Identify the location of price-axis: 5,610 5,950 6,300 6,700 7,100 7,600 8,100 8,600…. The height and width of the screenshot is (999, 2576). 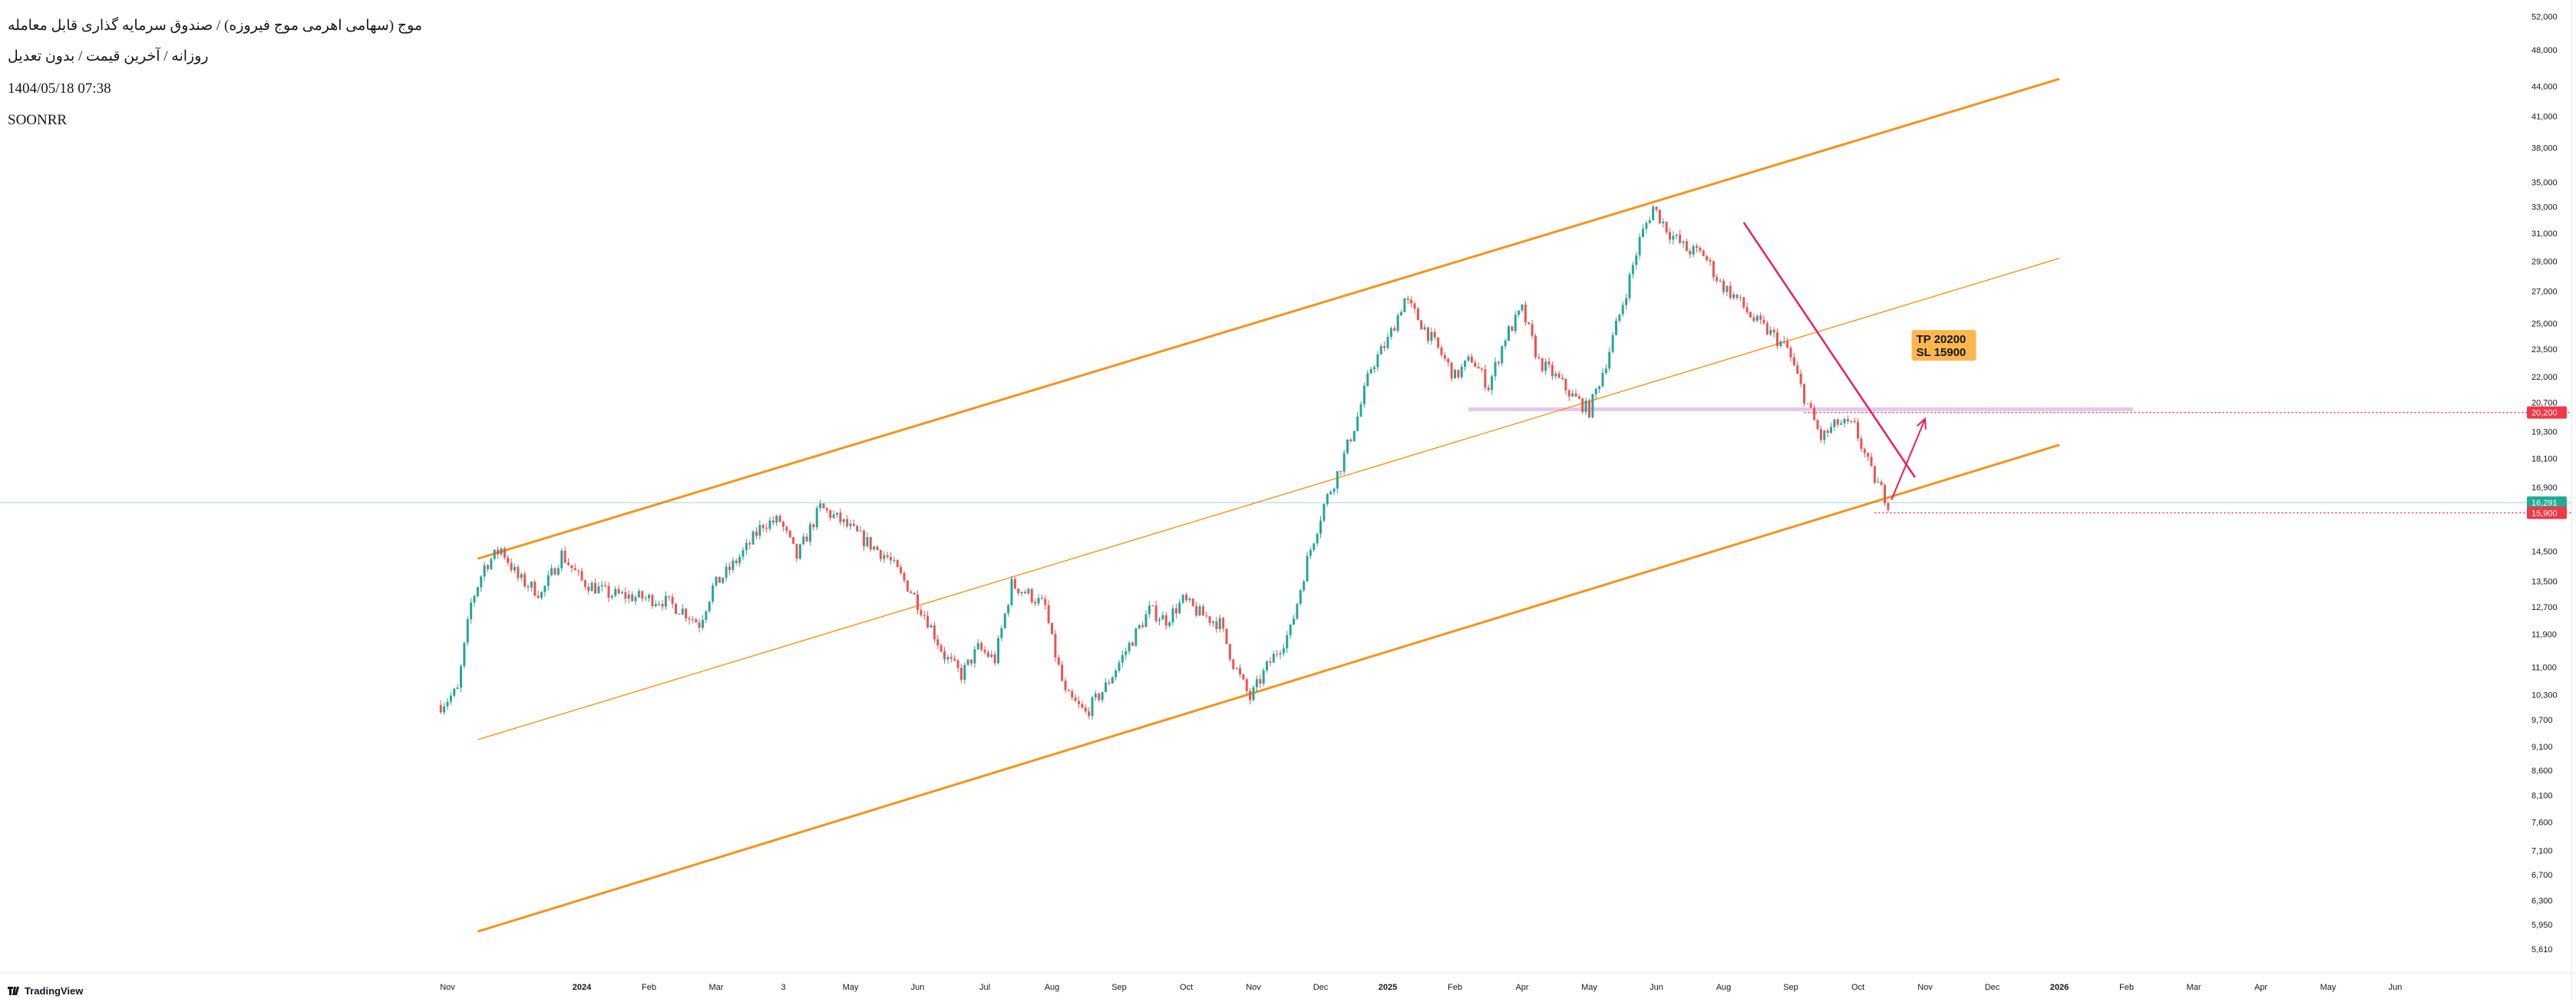
(2544, 483).